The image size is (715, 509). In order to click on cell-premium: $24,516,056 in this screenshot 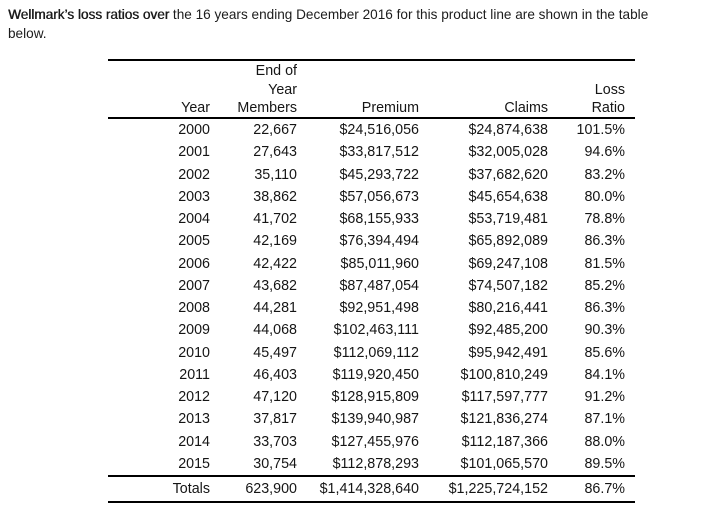, I will do `click(379, 130)`.